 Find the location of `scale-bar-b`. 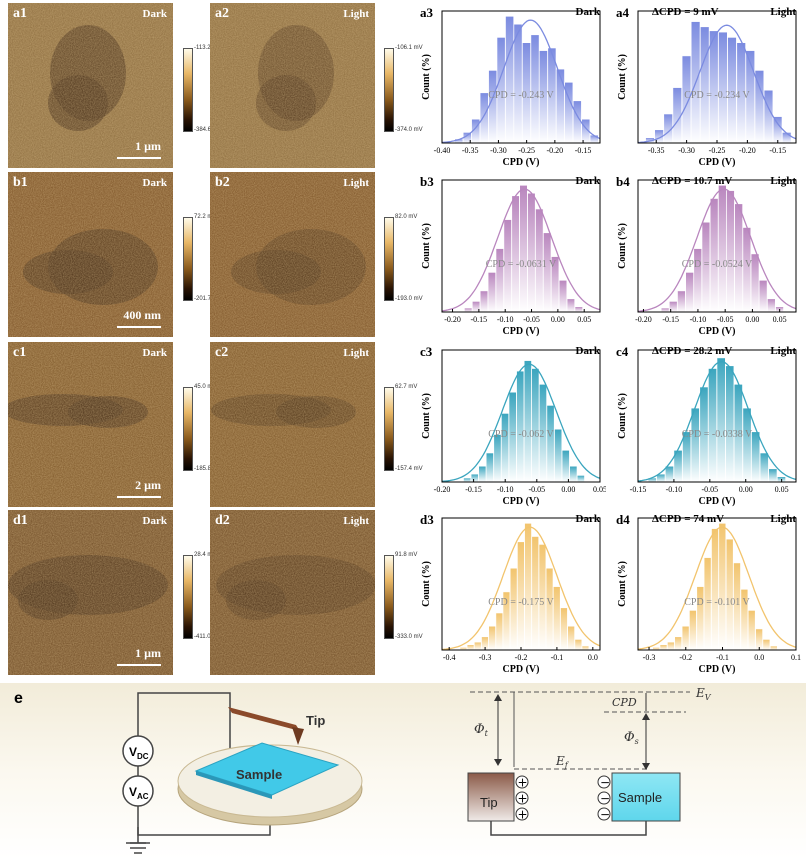

scale-bar-b is located at coordinates (139, 327).